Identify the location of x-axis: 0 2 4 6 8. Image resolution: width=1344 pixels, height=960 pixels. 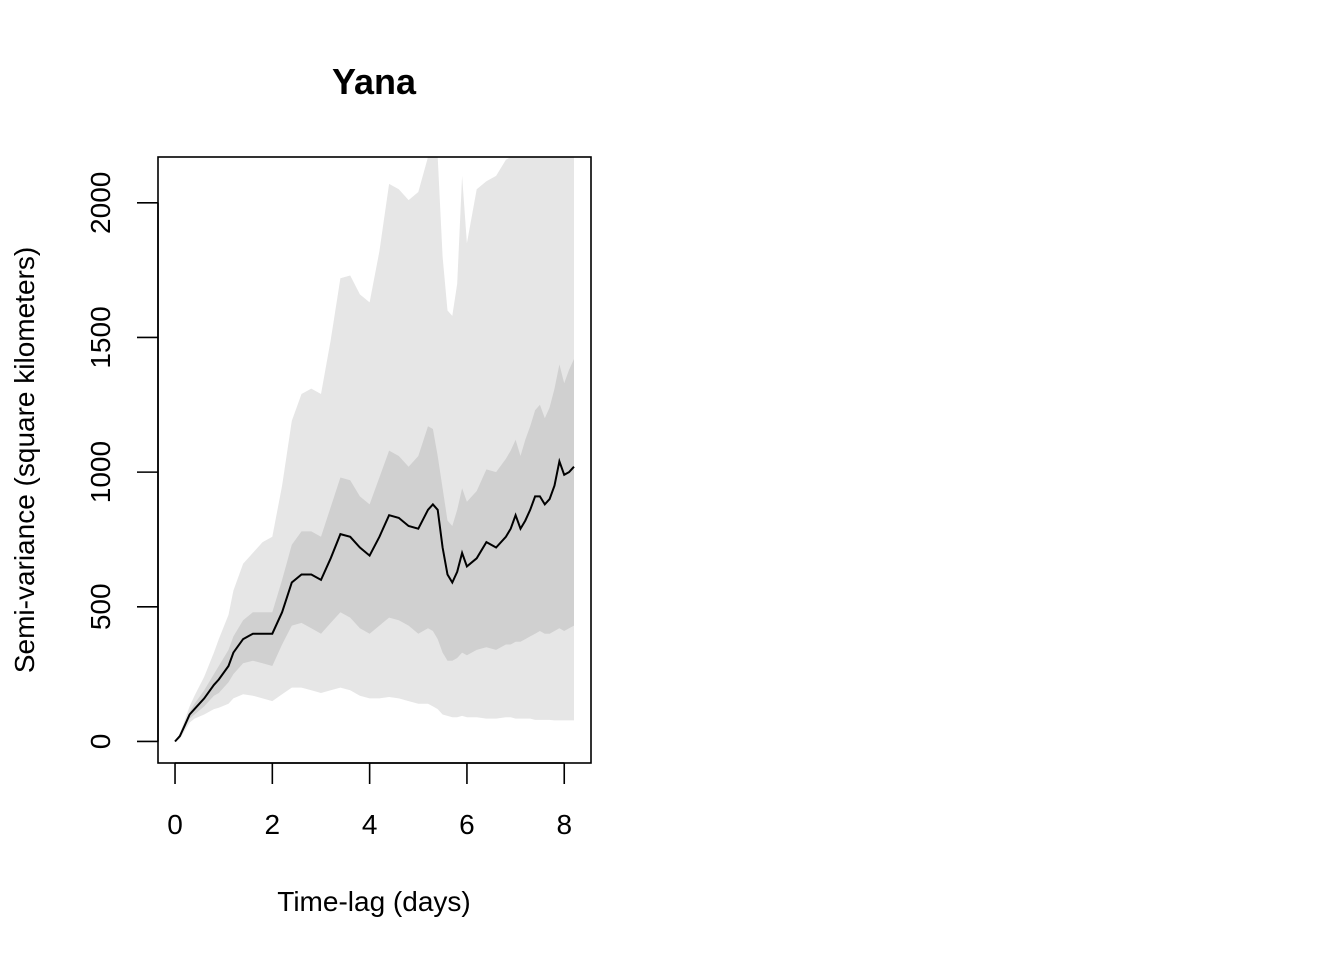
(369, 801).